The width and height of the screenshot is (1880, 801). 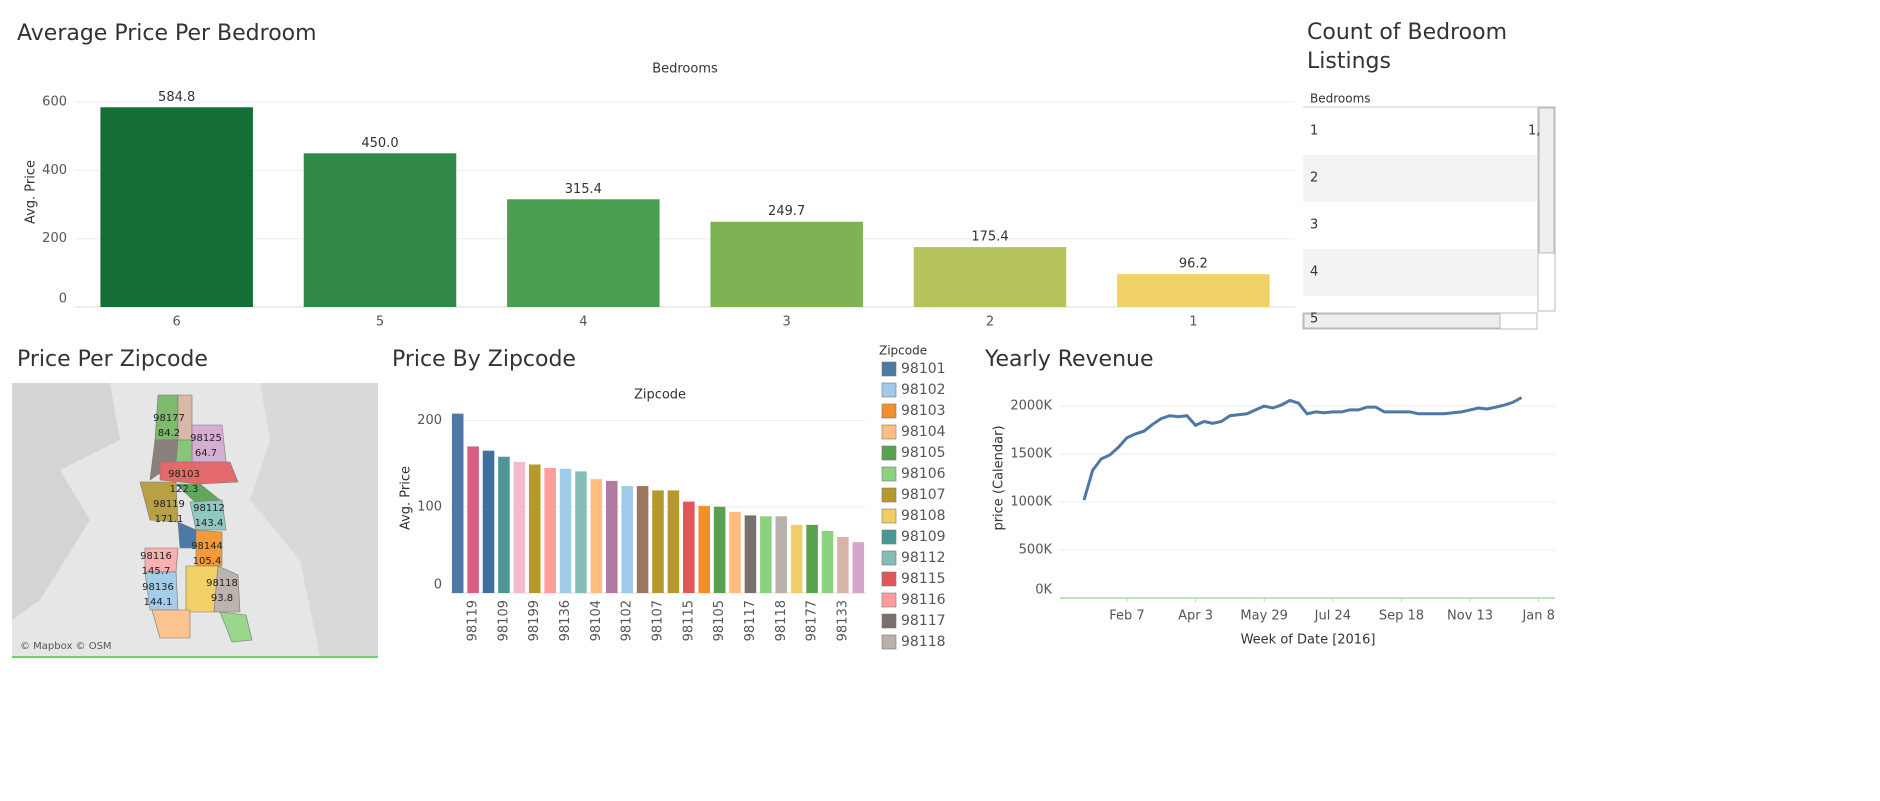 I want to click on x-tick-label: 5, so click(x=380, y=322).